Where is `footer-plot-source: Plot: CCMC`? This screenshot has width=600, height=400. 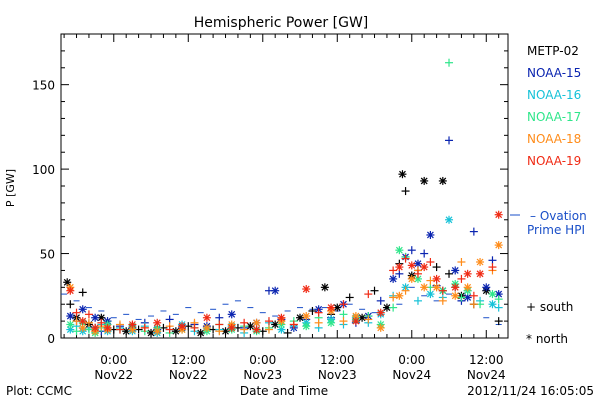 footer-plot-source: Plot: CCMC is located at coordinates (39, 391).